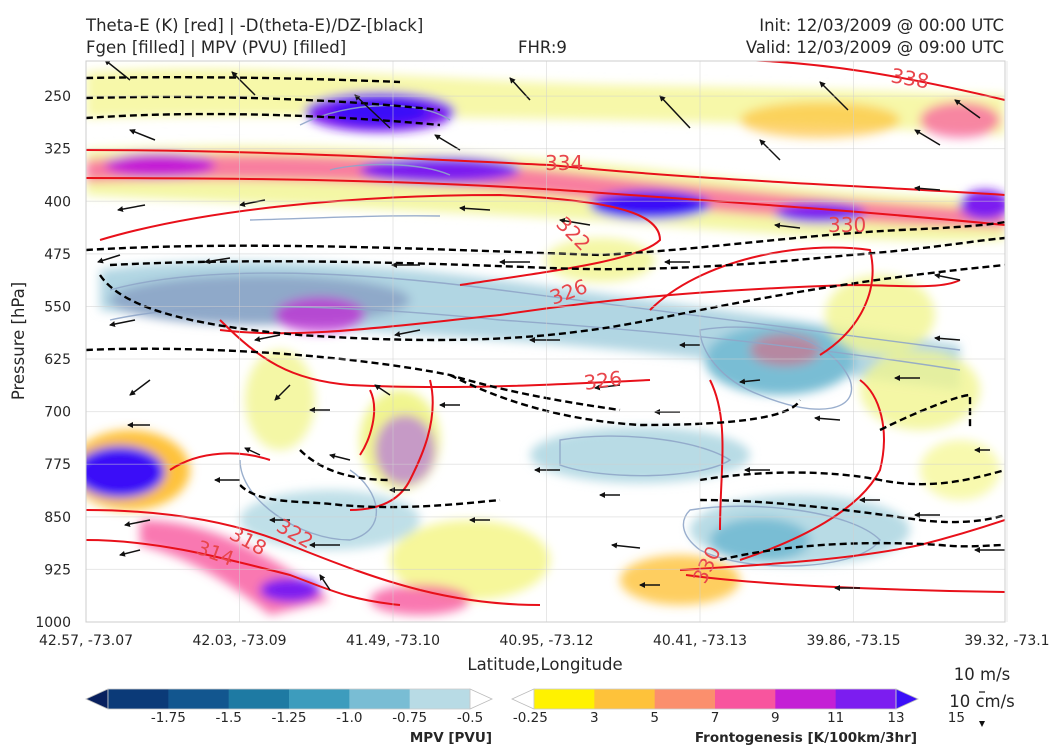 The width and height of the screenshot is (1050, 750). I want to click on colorbar-tick-label: -1.5, so click(228, 718).